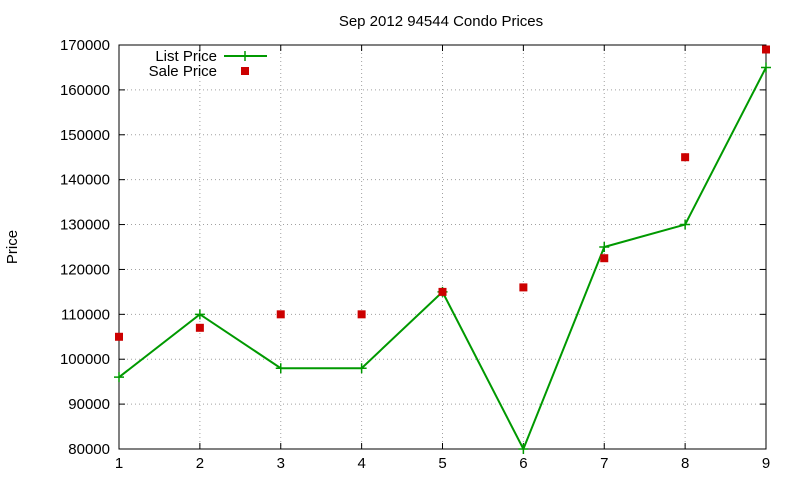 This screenshot has height=485, width=800. Describe the element at coordinates (361, 463) in the screenshot. I see `x-tick-label: 4` at that location.